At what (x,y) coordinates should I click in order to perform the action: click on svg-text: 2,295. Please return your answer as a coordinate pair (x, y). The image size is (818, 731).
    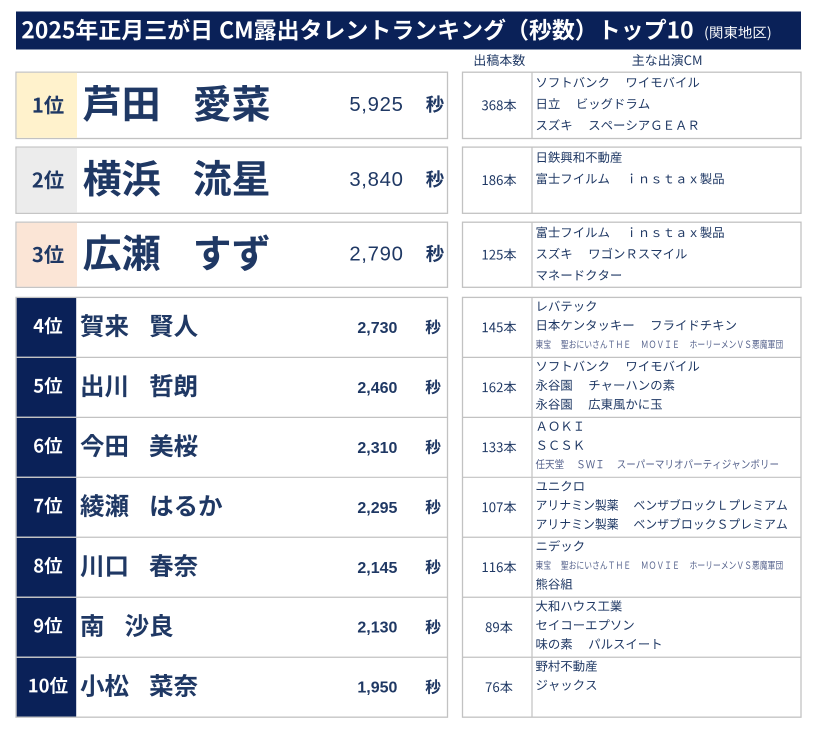
    Looking at the image, I should click on (377, 508).